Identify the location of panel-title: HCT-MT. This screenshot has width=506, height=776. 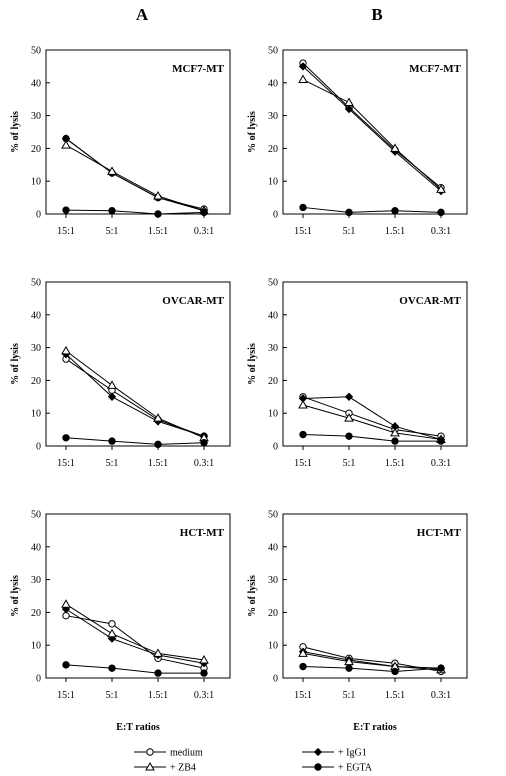
(439, 533).